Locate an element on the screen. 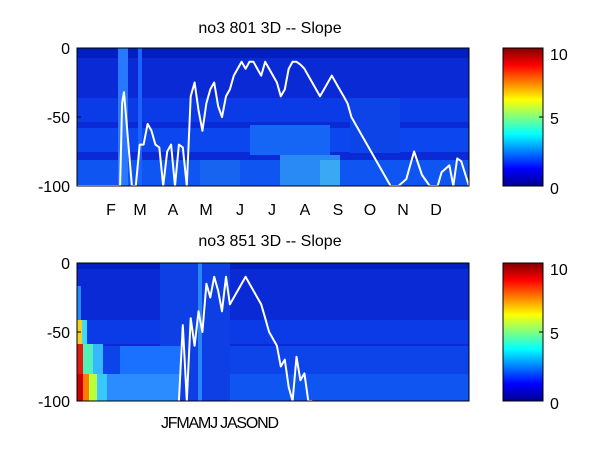  top-heatmap-top-band is located at coordinates (273, 53).